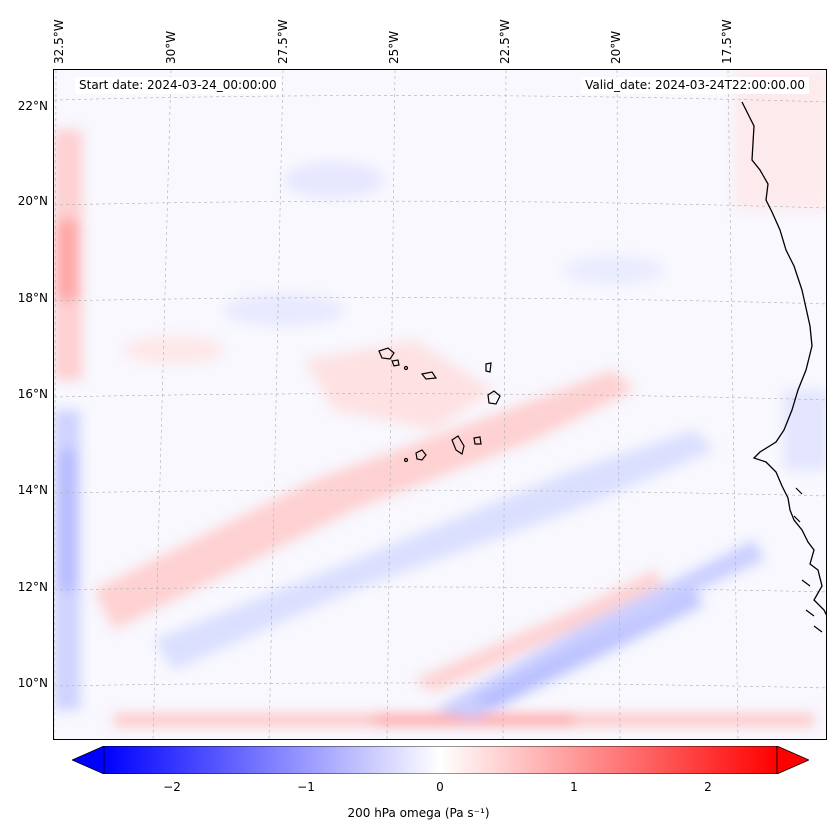 The height and width of the screenshot is (839, 837). Describe the element at coordinates (88, 760) in the screenshot. I see `colorbar-min-extend` at that location.